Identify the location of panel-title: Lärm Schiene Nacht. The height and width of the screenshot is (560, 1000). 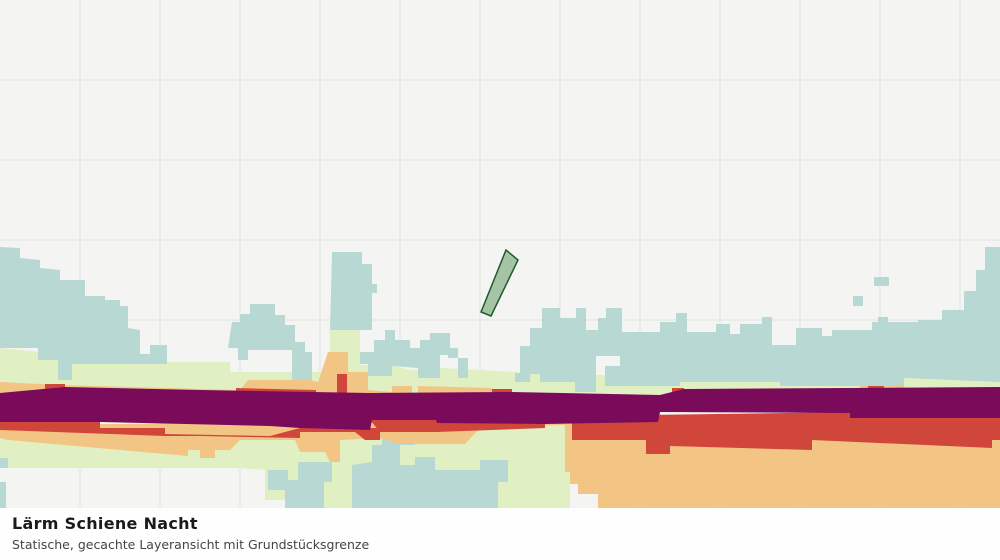
(105, 523).